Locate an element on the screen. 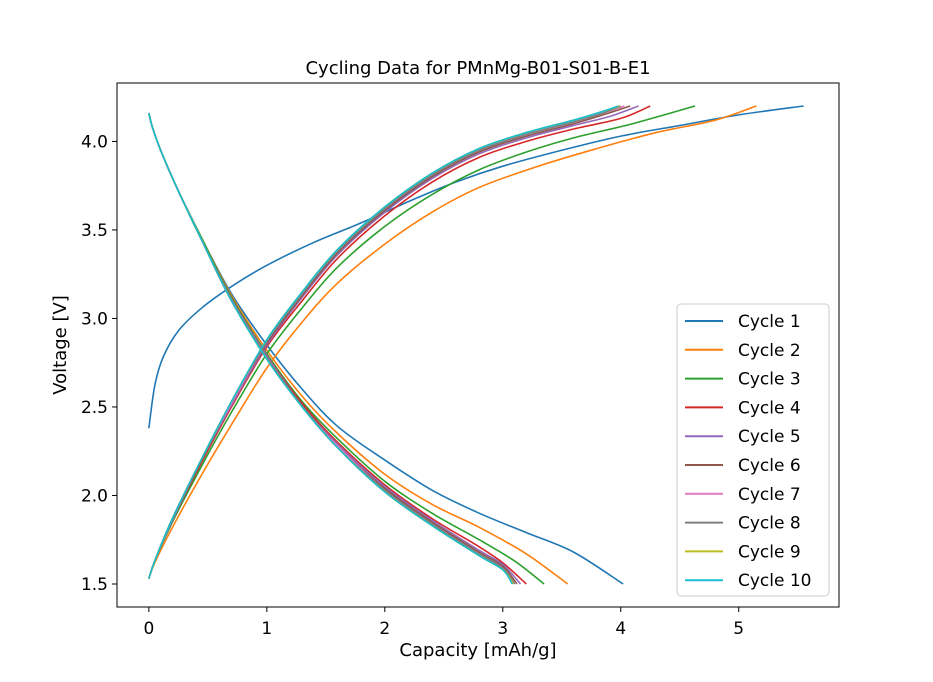 The image size is (933, 682). chart-title: Cycling Data for PMnMg-B01-S01-B-E1 is located at coordinates (477, 68).